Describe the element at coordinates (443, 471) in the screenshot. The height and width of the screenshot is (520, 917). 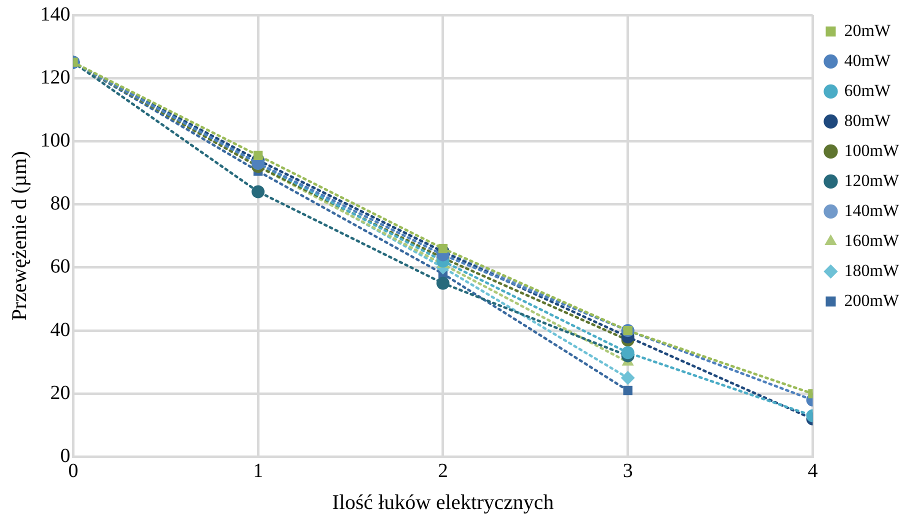
I see `x-tick-label: 2` at that location.